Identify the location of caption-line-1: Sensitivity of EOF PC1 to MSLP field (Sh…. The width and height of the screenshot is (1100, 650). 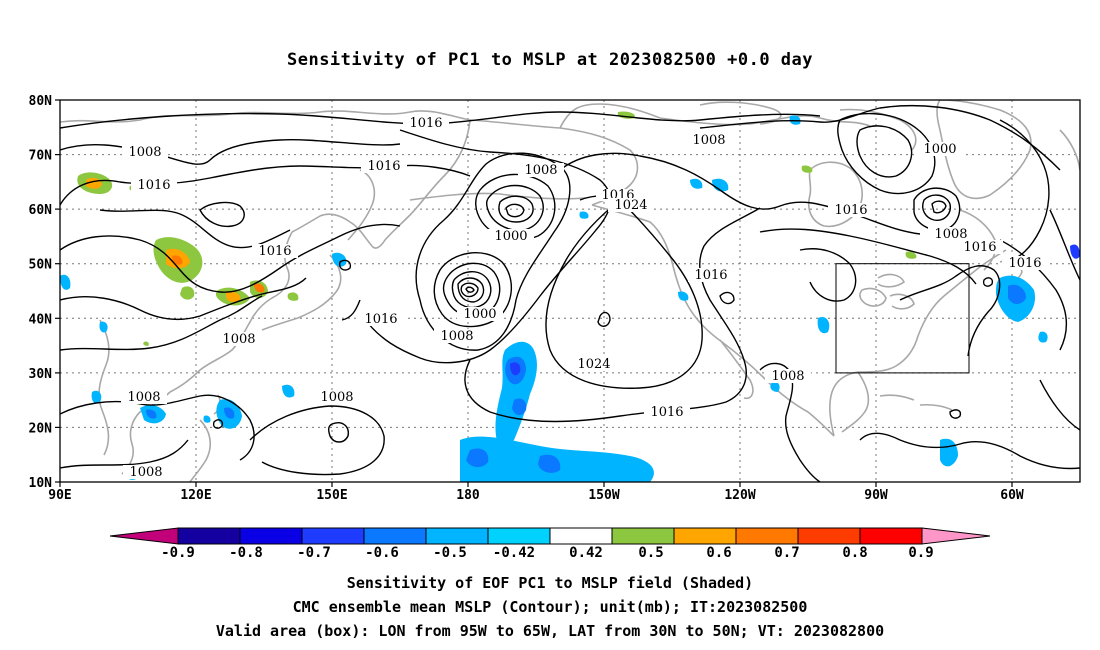
(550, 583).